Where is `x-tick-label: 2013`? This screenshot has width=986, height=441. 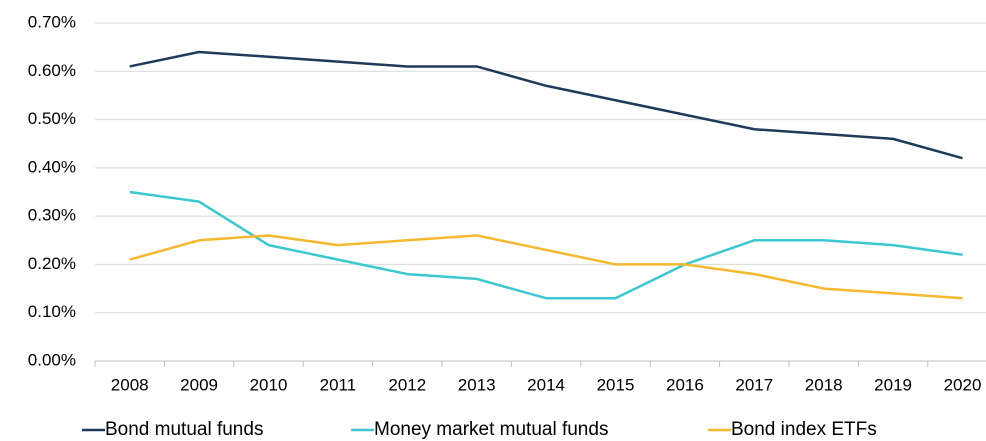
x-tick-label: 2013 is located at coordinates (477, 384).